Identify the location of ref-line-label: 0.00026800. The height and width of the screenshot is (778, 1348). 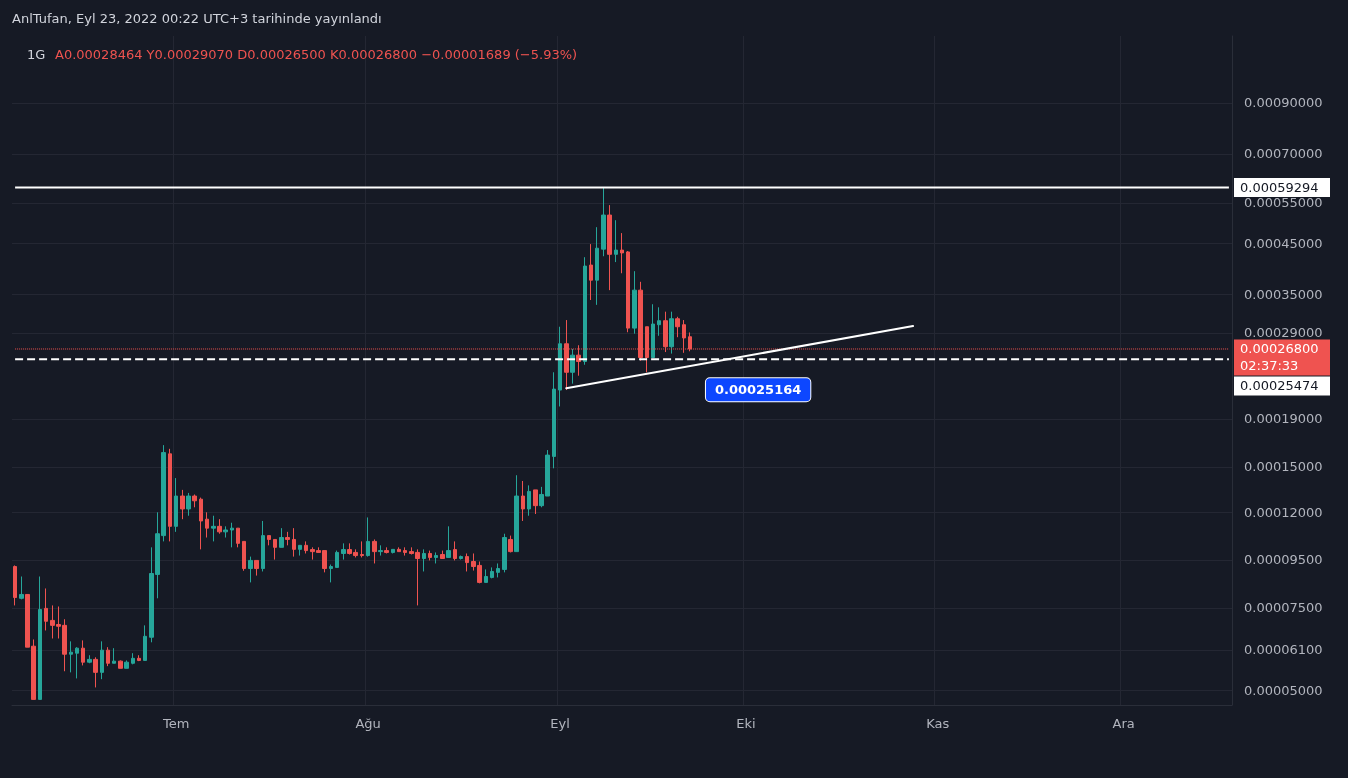
(1279, 349).